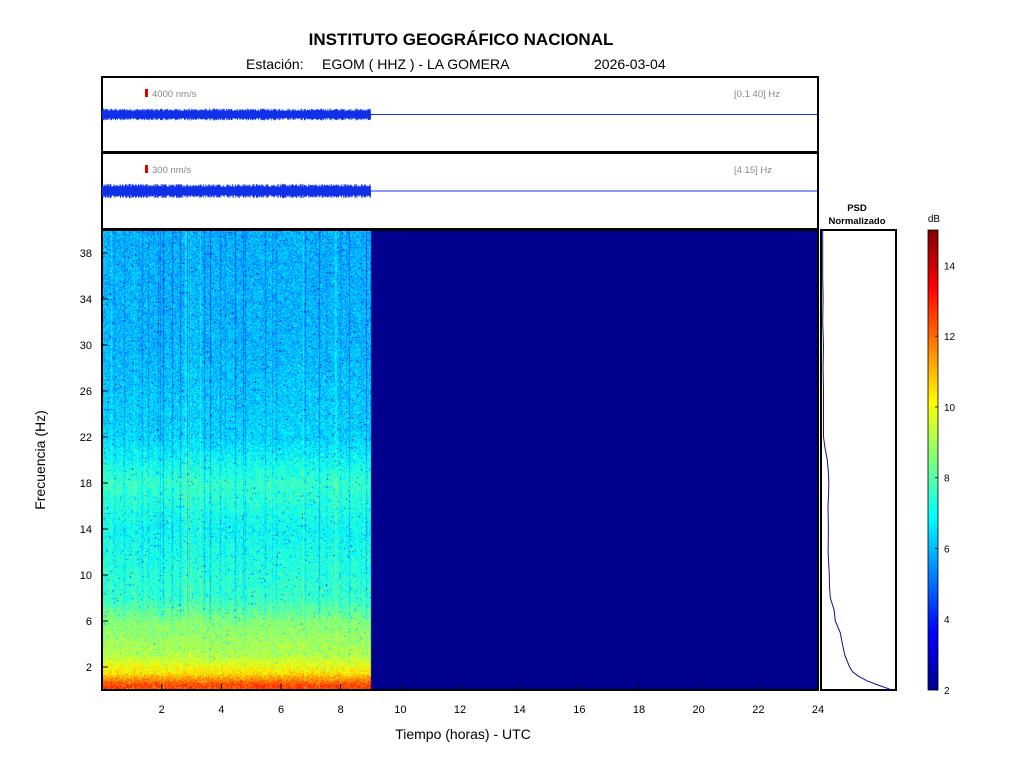 The width and height of the screenshot is (1024, 768). What do you see at coordinates (174, 94) in the screenshot?
I see `scale-label: 4000 nm/s` at bounding box center [174, 94].